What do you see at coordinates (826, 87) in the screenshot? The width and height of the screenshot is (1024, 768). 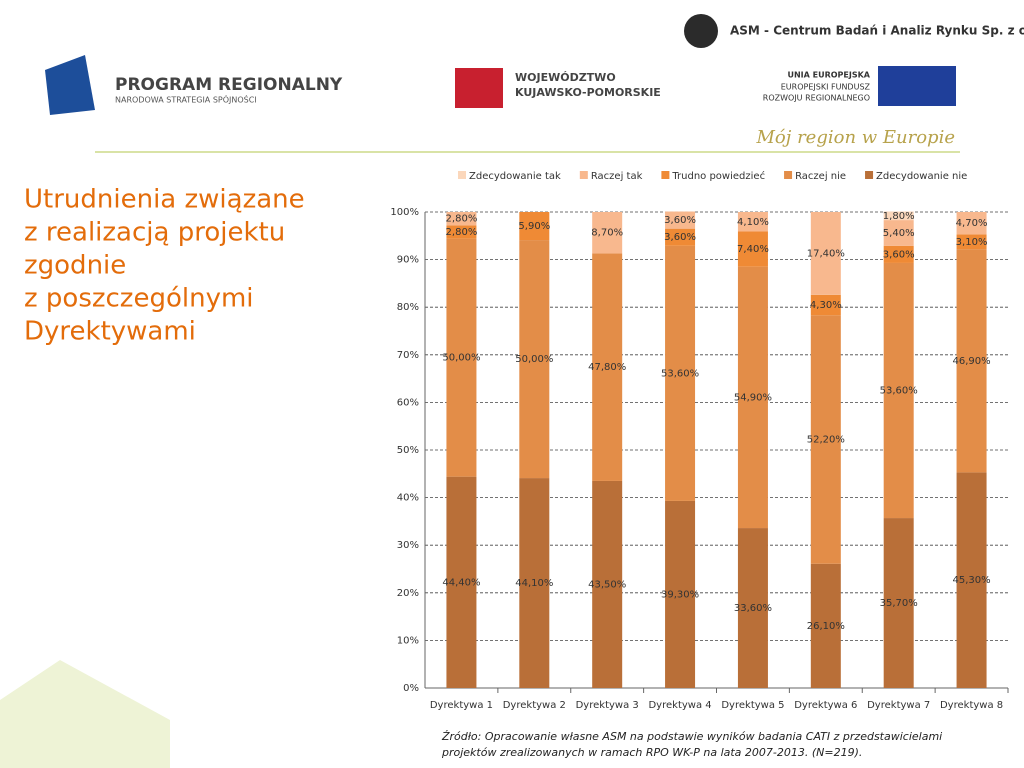 I see `eu: EUROPEJSKI FUNDUSZ` at bounding box center [826, 87].